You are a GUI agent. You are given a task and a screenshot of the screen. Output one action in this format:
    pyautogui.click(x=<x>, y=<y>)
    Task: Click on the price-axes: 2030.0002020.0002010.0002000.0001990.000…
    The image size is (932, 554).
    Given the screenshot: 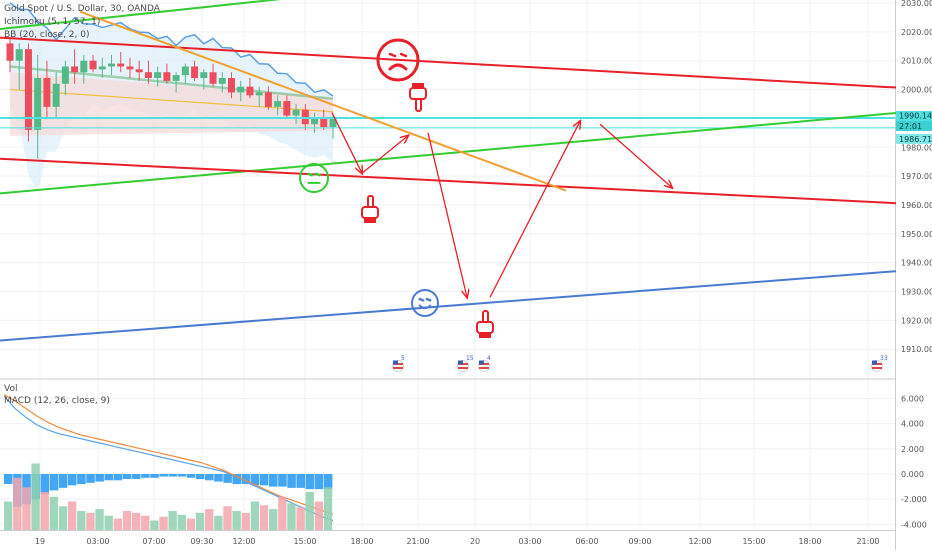 What is the action you would take?
    pyautogui.click(x=914, y=275)
    